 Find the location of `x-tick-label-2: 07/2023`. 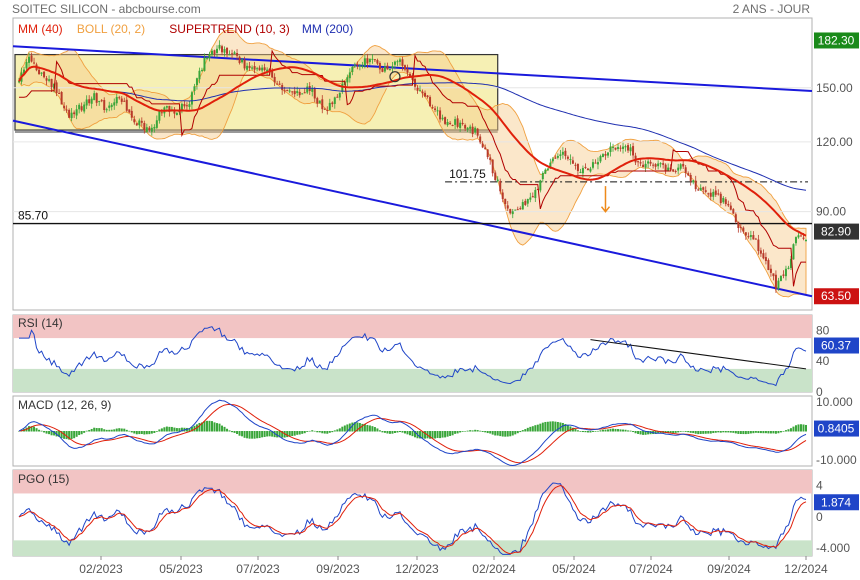

x-tick-label-2: 07/2023 is located at coordinates (258, 569).